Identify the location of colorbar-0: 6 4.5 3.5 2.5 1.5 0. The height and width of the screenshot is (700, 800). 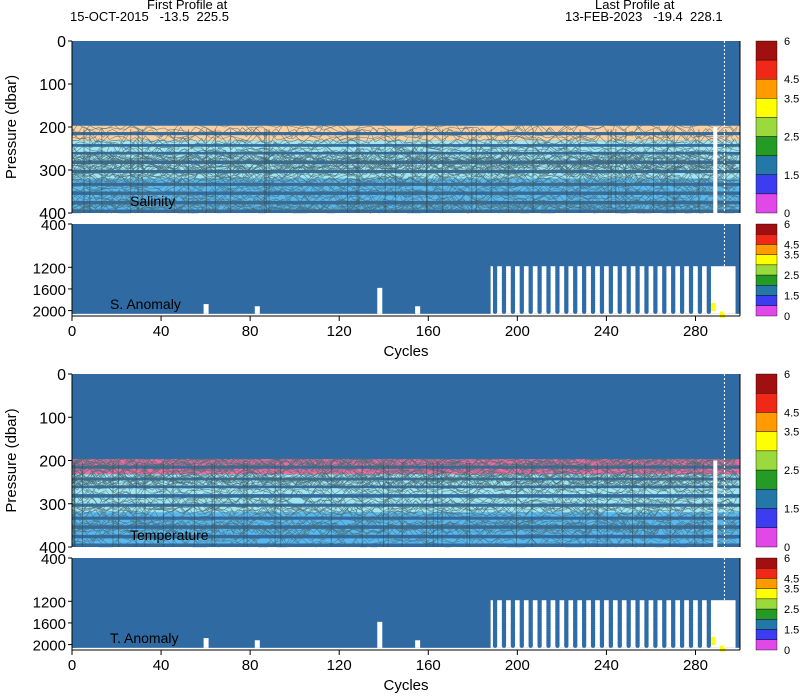
(777, 128).